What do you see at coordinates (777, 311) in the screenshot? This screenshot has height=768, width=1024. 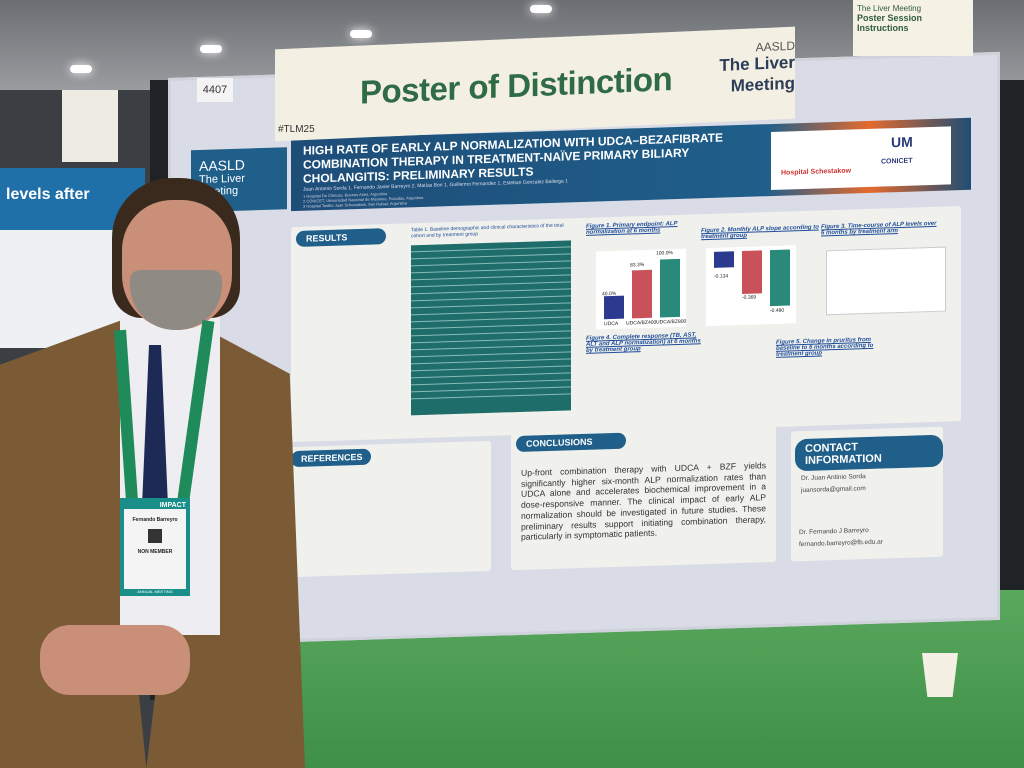 I see `fig2-value-label: -0.480` at bounding box center [777, 311].